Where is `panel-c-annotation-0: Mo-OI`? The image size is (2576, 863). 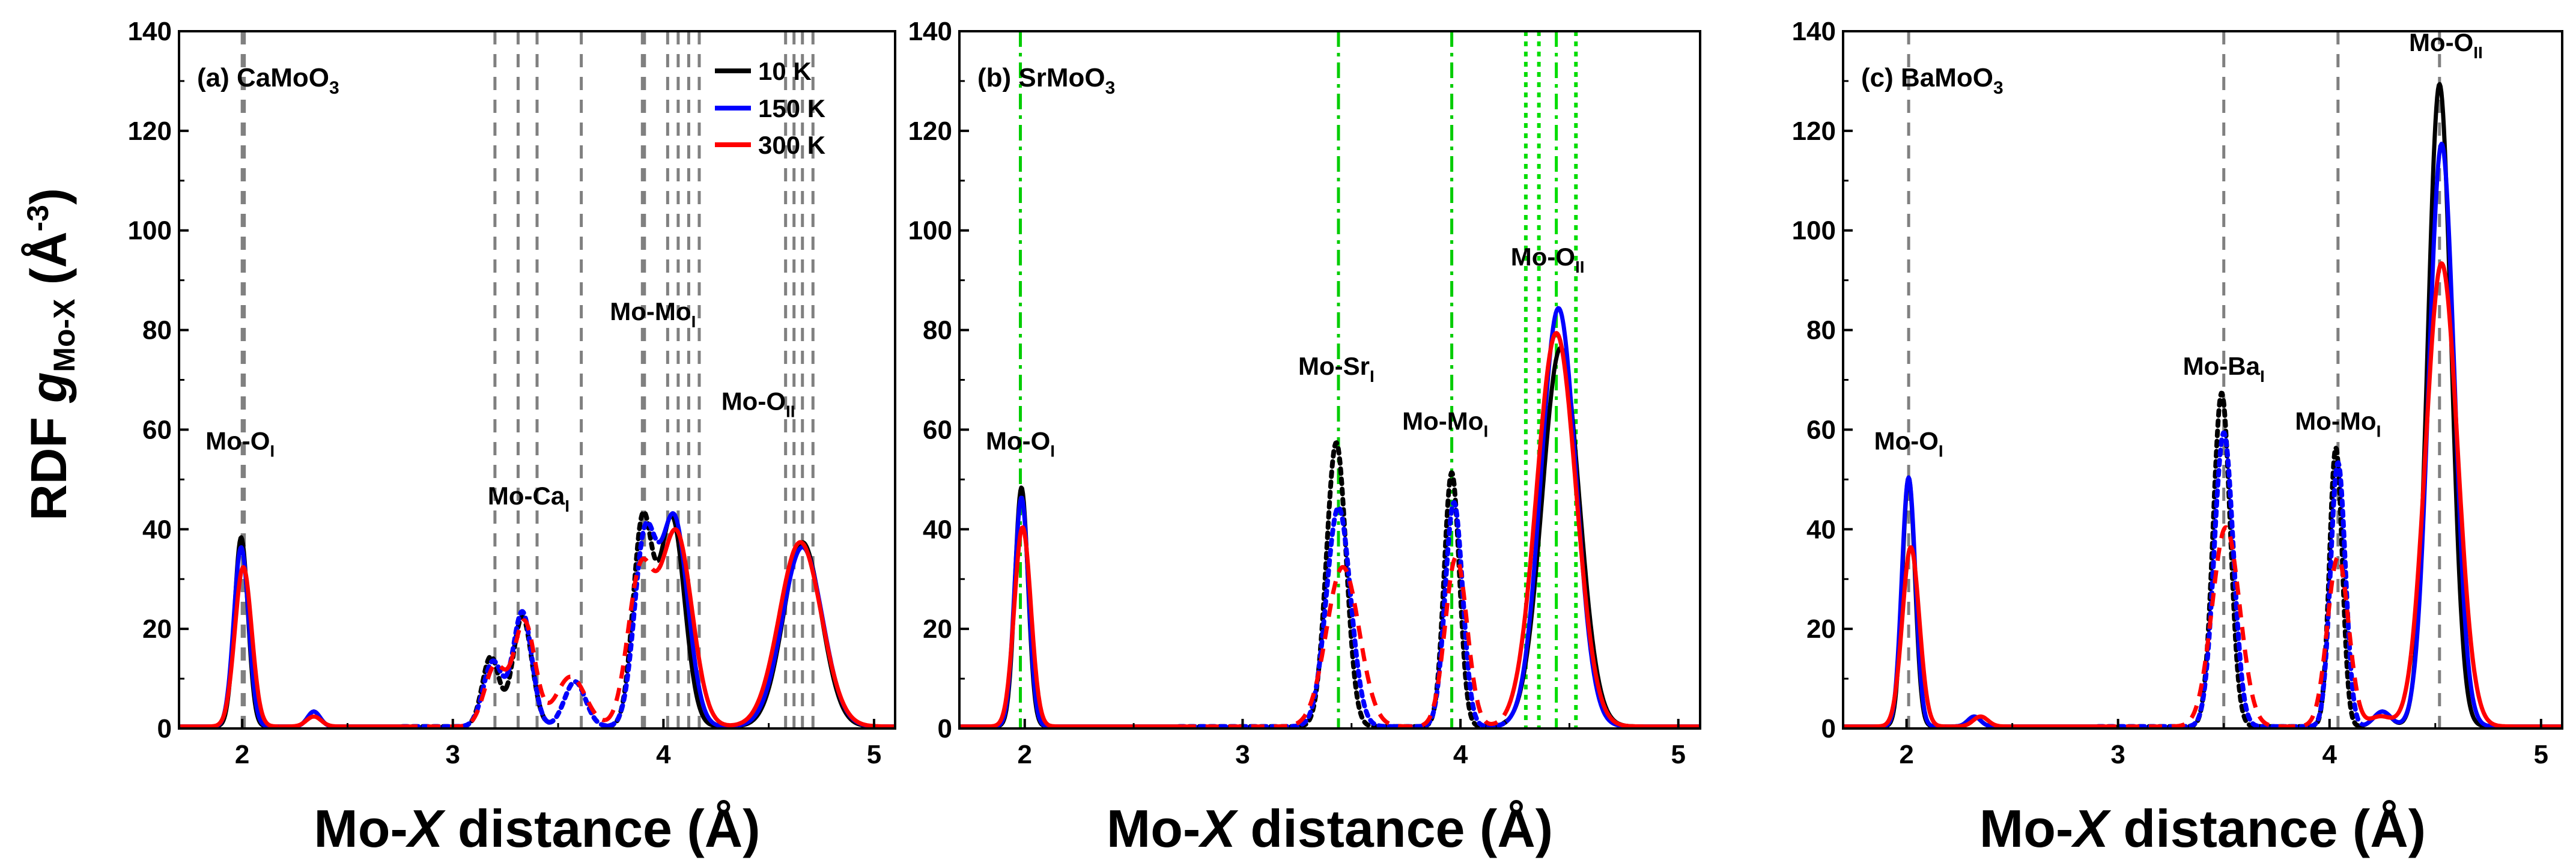
panel-c-annotation-0: Mo-OI is located at coordinates (1908, 444).